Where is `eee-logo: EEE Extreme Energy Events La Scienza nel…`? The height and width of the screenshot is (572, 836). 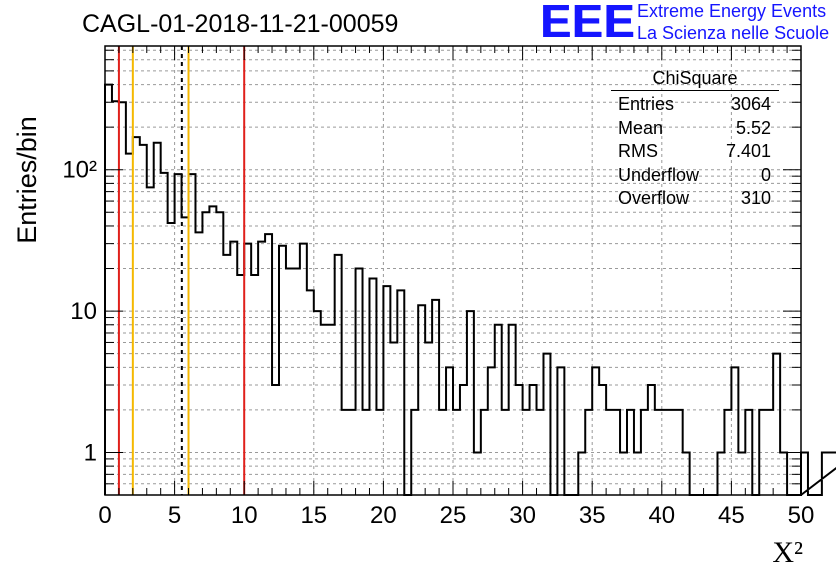
eee-logo: EEE Extreme Energy Events La Scienza nel… is located at coordinates (685, 23).